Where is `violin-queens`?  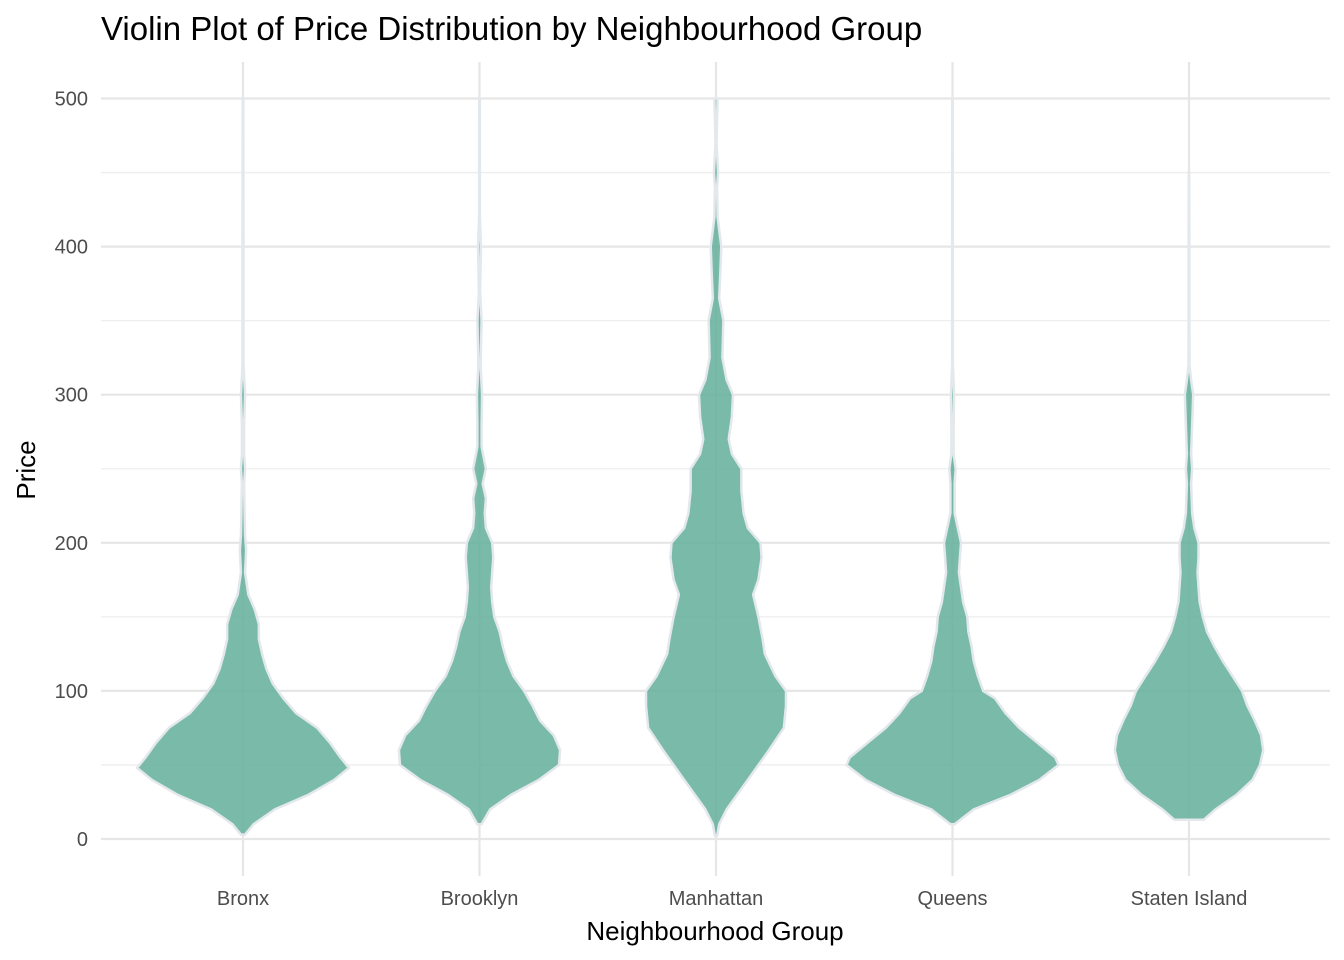
violin-queens is located at coordinates (952, 461).